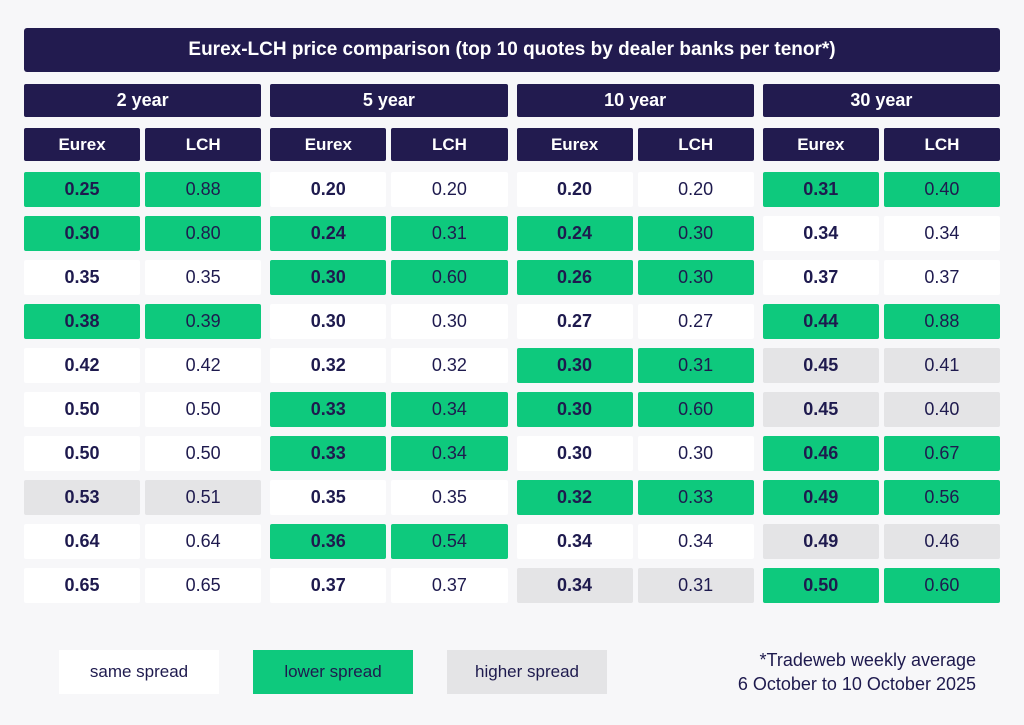 The width and height of the screenshot is (1024, 725). I want to click on price-cell: 0.41, so click(941, 365).